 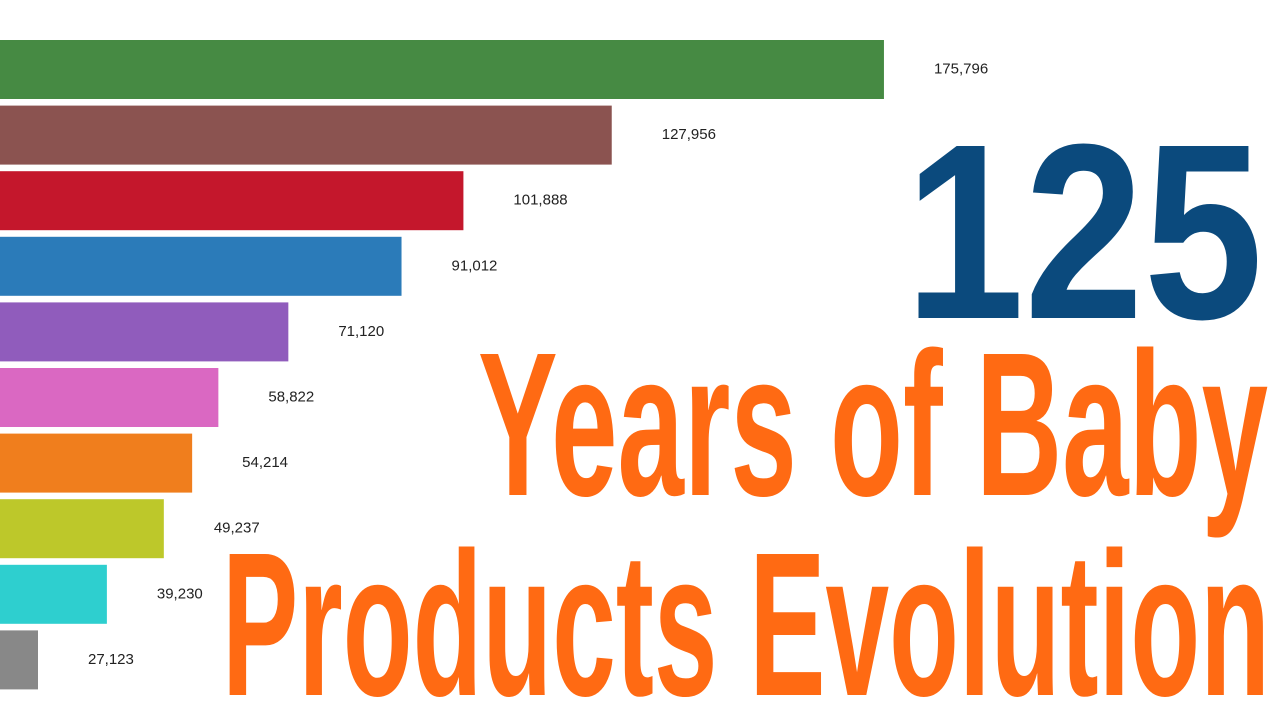 I want to click on headline: 125, so click(x=1084, y=231).